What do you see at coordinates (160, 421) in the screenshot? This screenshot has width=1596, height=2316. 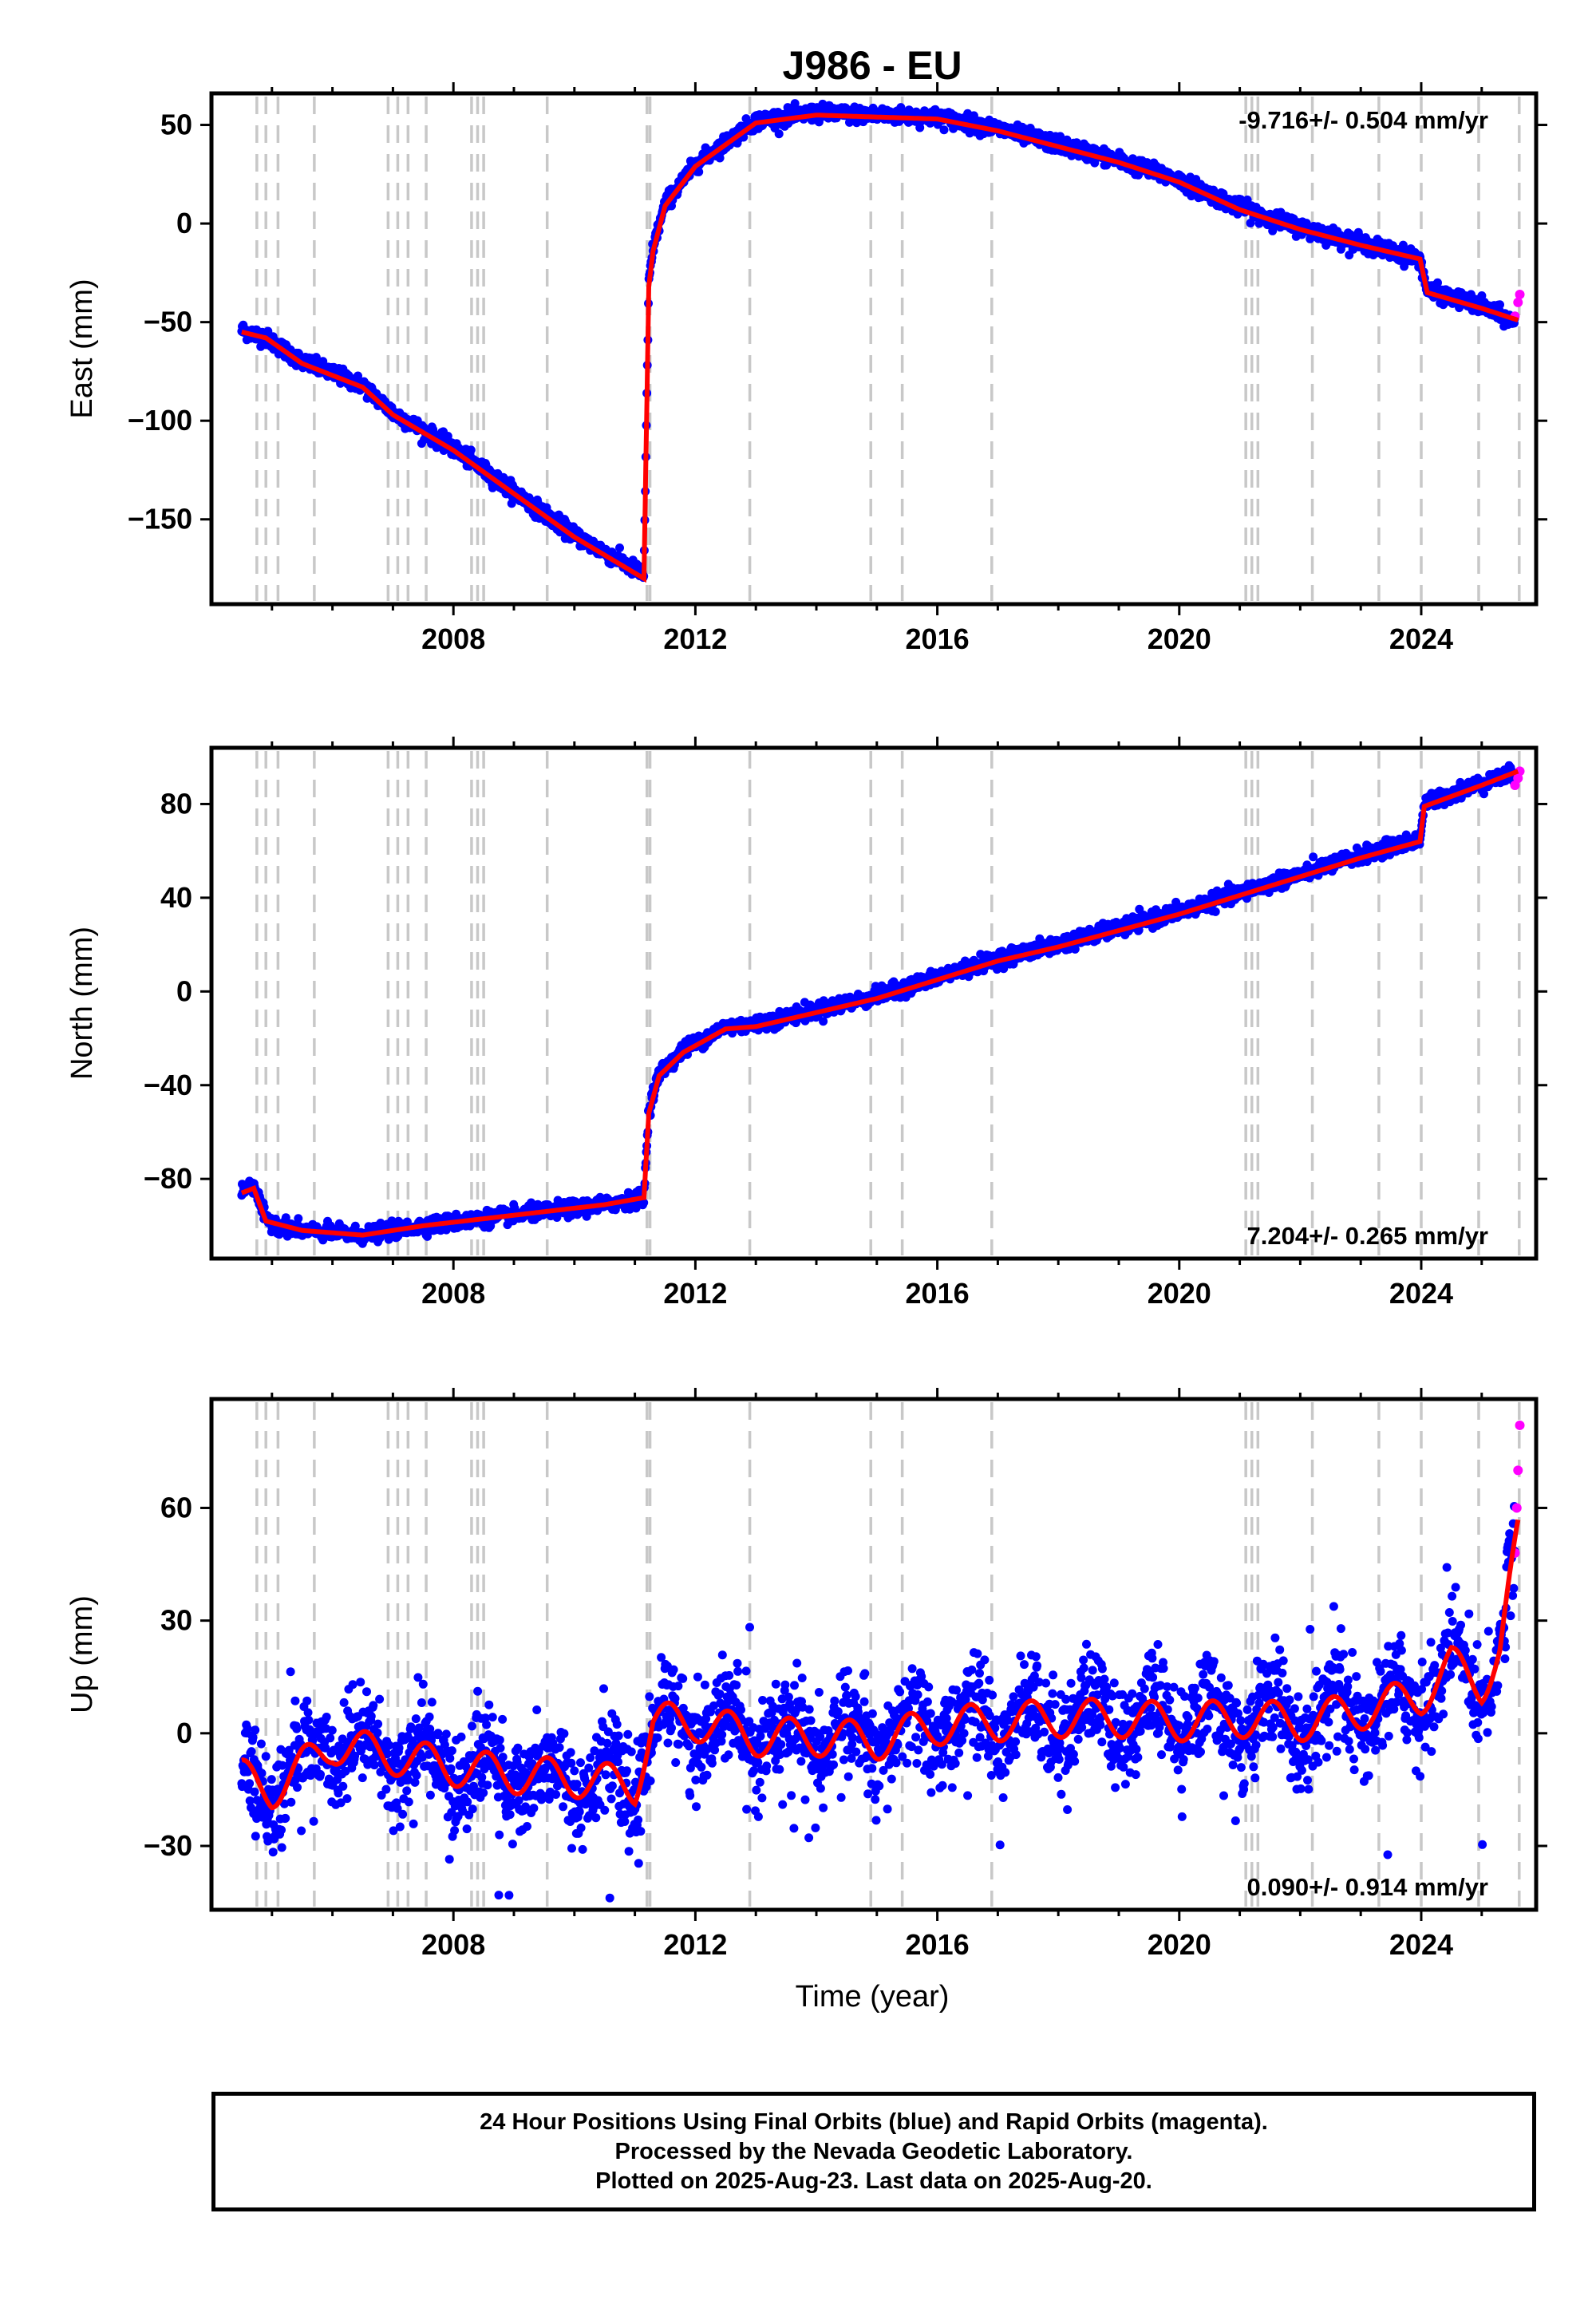 I see `y-tick-label: −100` at bounding box center [160, 421].